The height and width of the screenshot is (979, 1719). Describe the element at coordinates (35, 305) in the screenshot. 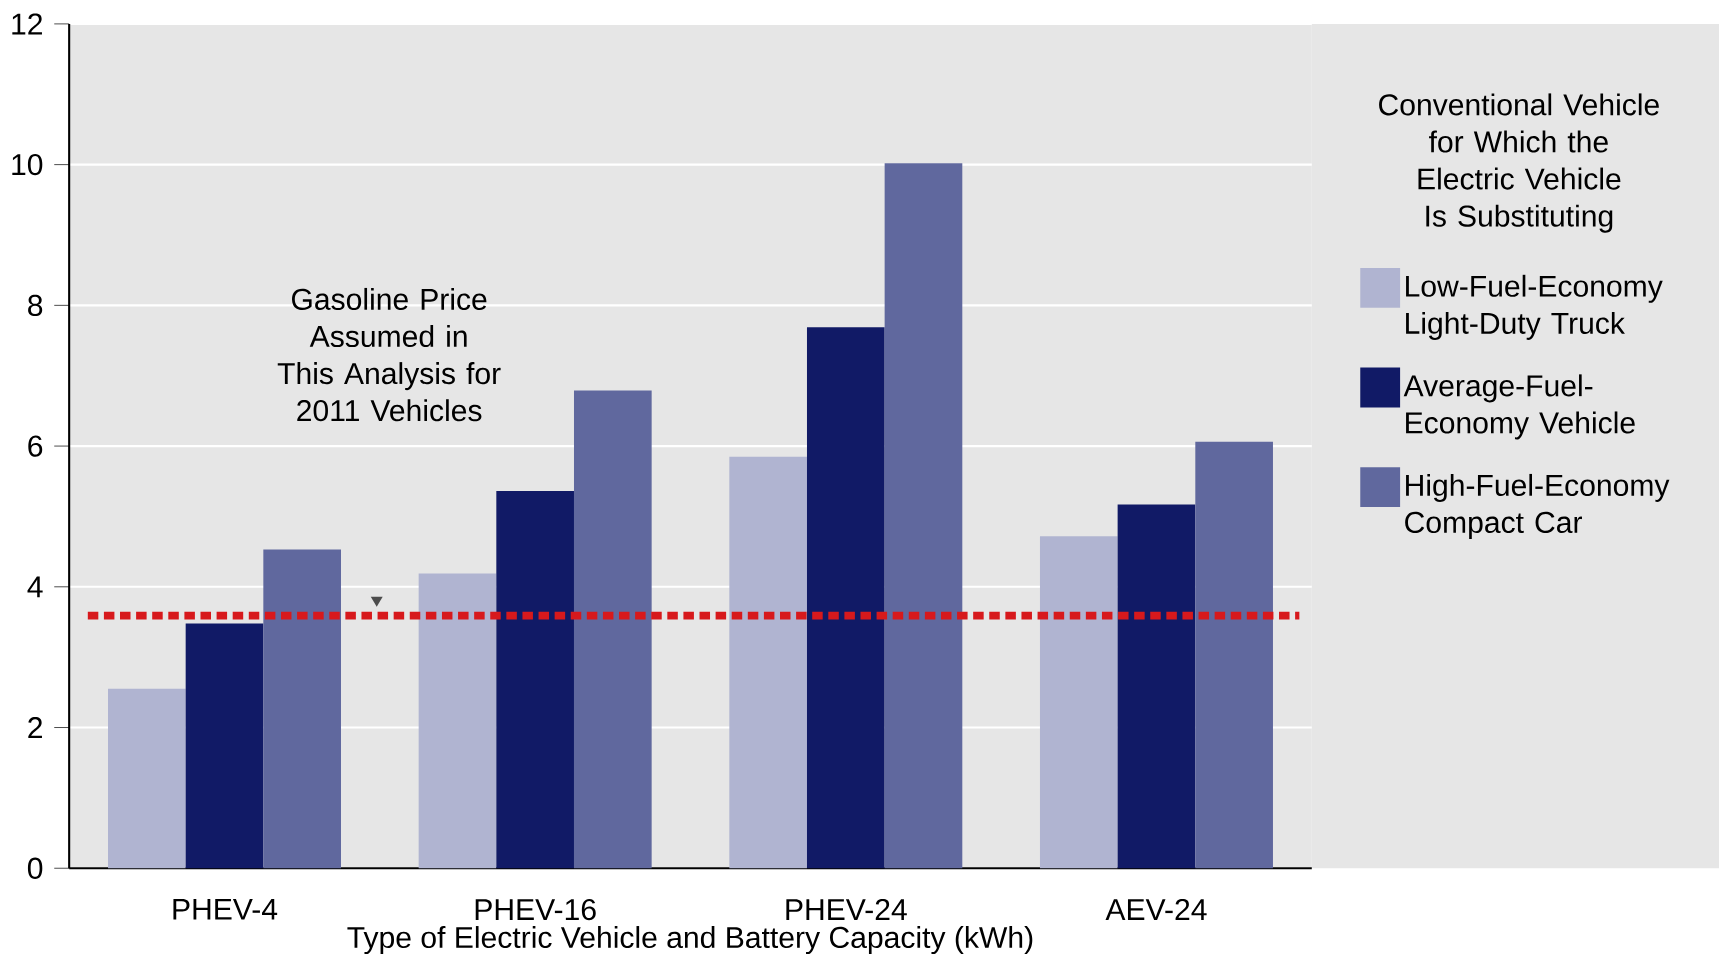

I see `y-tick-label: 8` at that location.